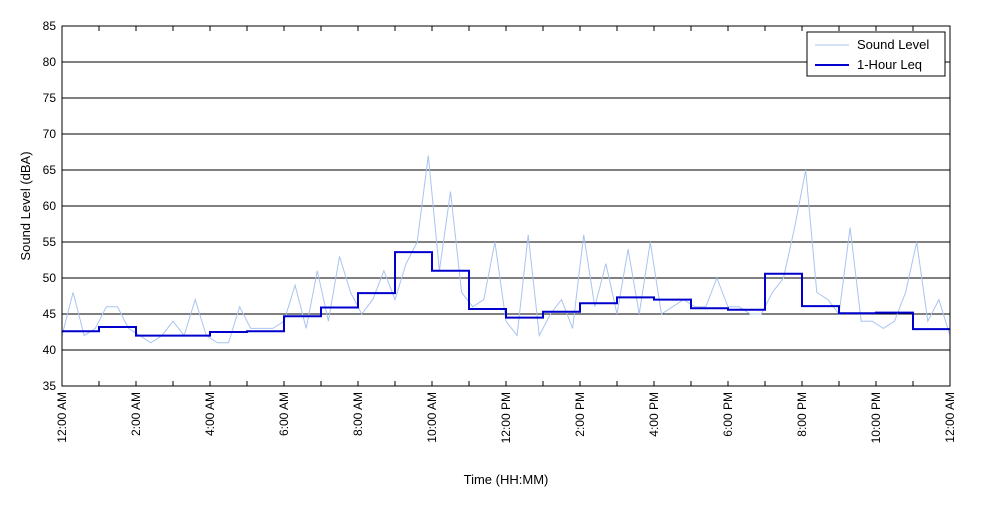 This screenshot has height=505, width=1000. Describe the element at coordinates (889, 64) in the screenshot. I see `legend-label: 1-Hour Leq` at that location.